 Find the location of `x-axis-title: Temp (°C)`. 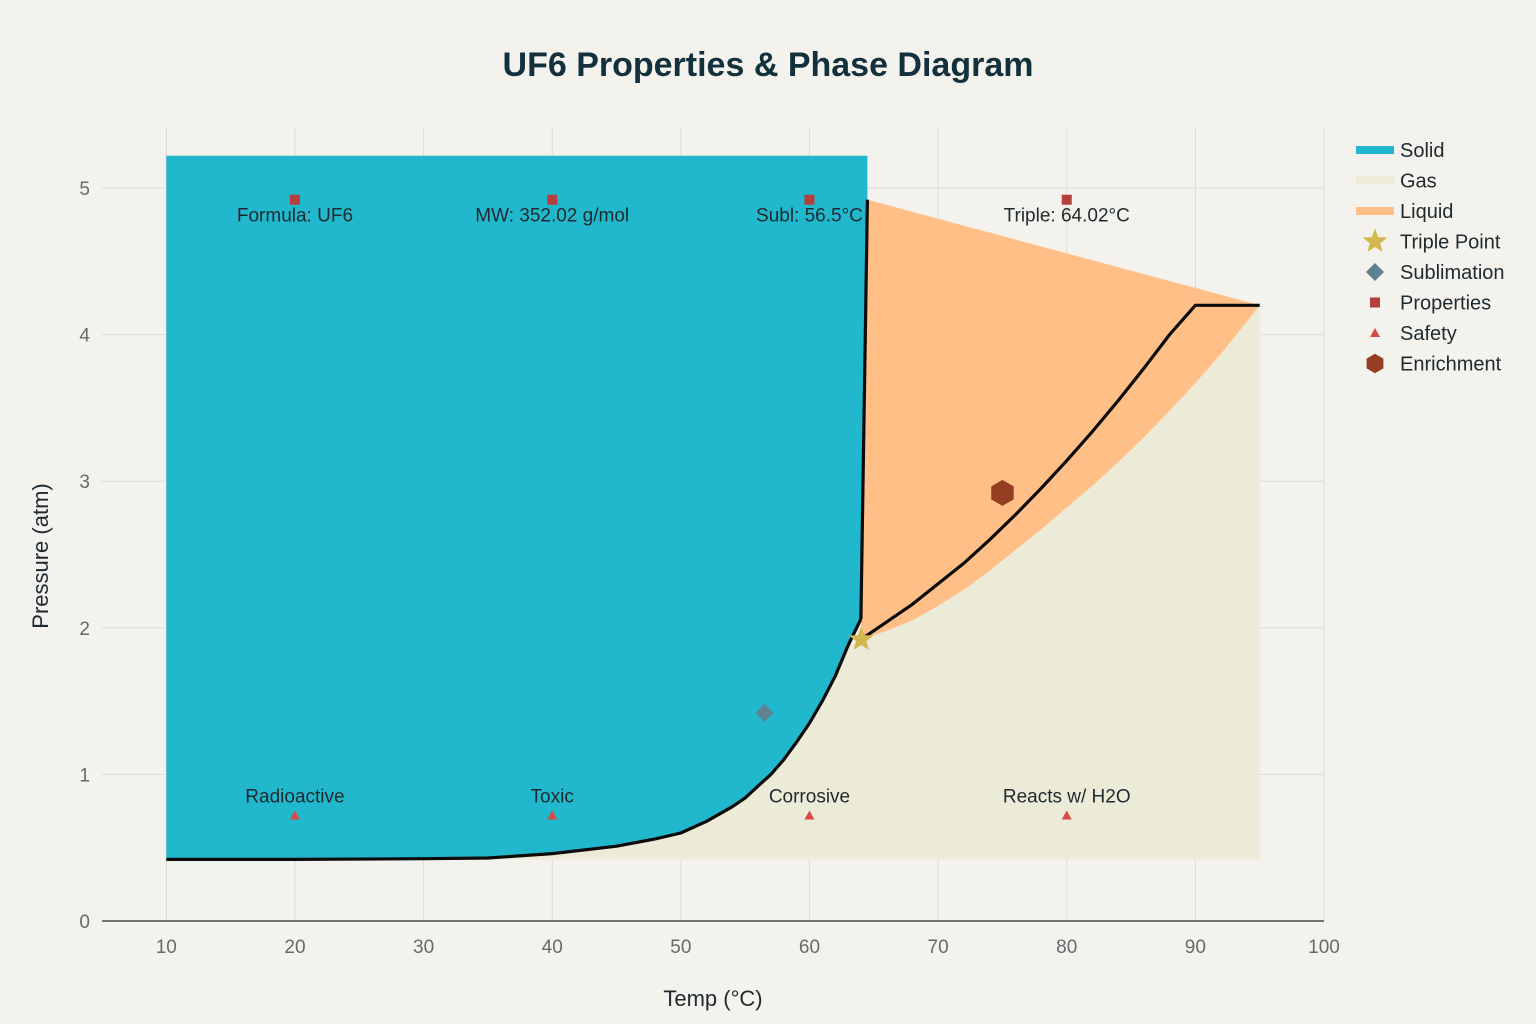

x-axis-title: Temp (°C) is located at coordinates (712, 998).